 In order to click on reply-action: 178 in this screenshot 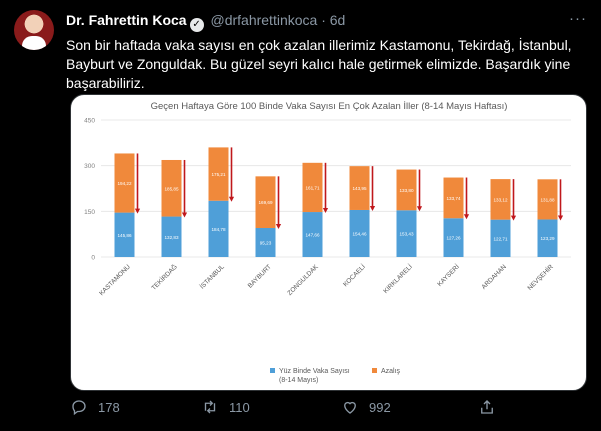, I will do `click(95, 407)`.